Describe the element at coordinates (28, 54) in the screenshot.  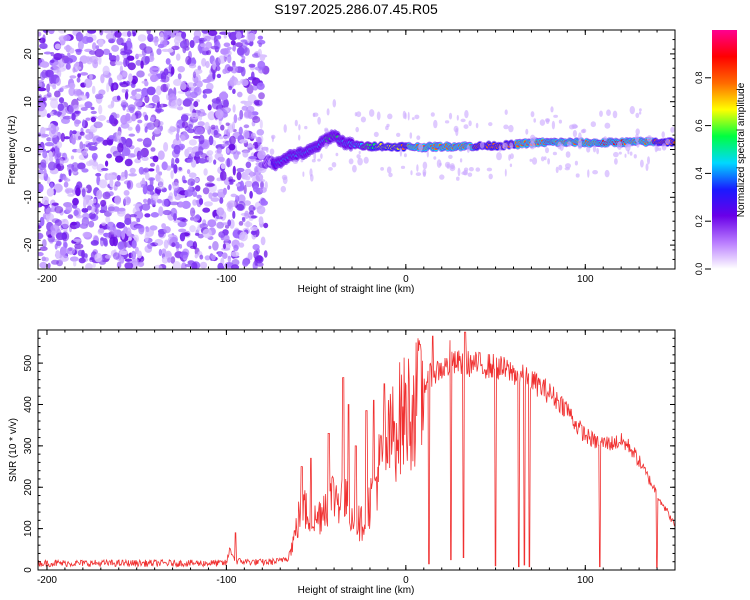
I see `spectrogram-ytick-label: 20` at that location.